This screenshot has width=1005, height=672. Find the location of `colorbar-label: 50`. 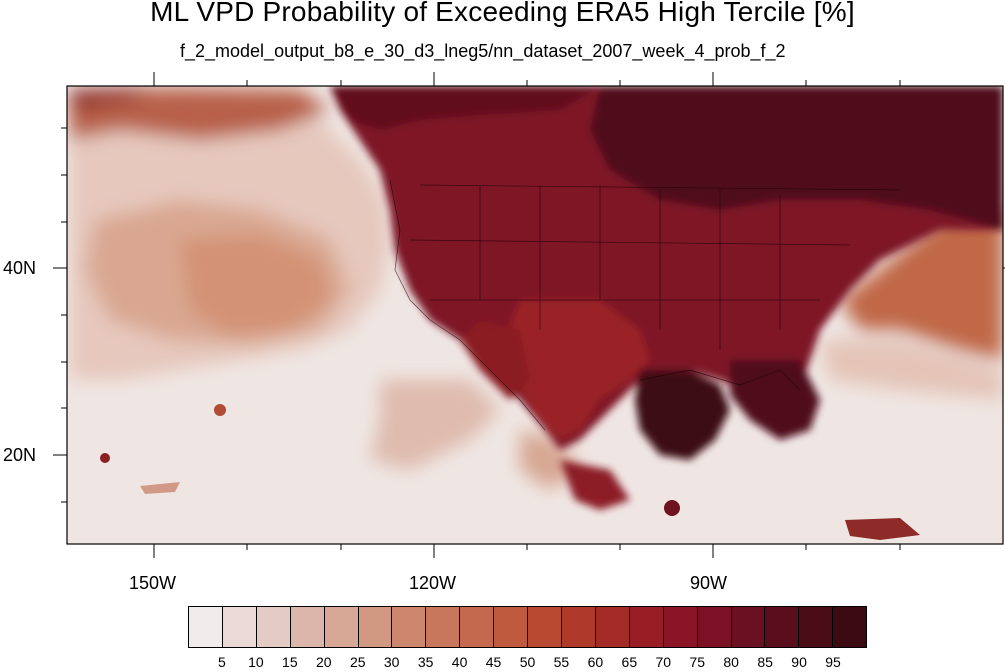

colorbar-label: 50 is located at coordinates (527, 662).